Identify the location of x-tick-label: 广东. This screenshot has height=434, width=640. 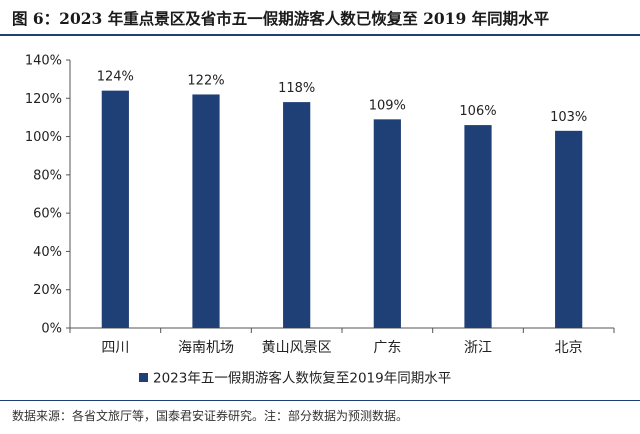
(387, 348).